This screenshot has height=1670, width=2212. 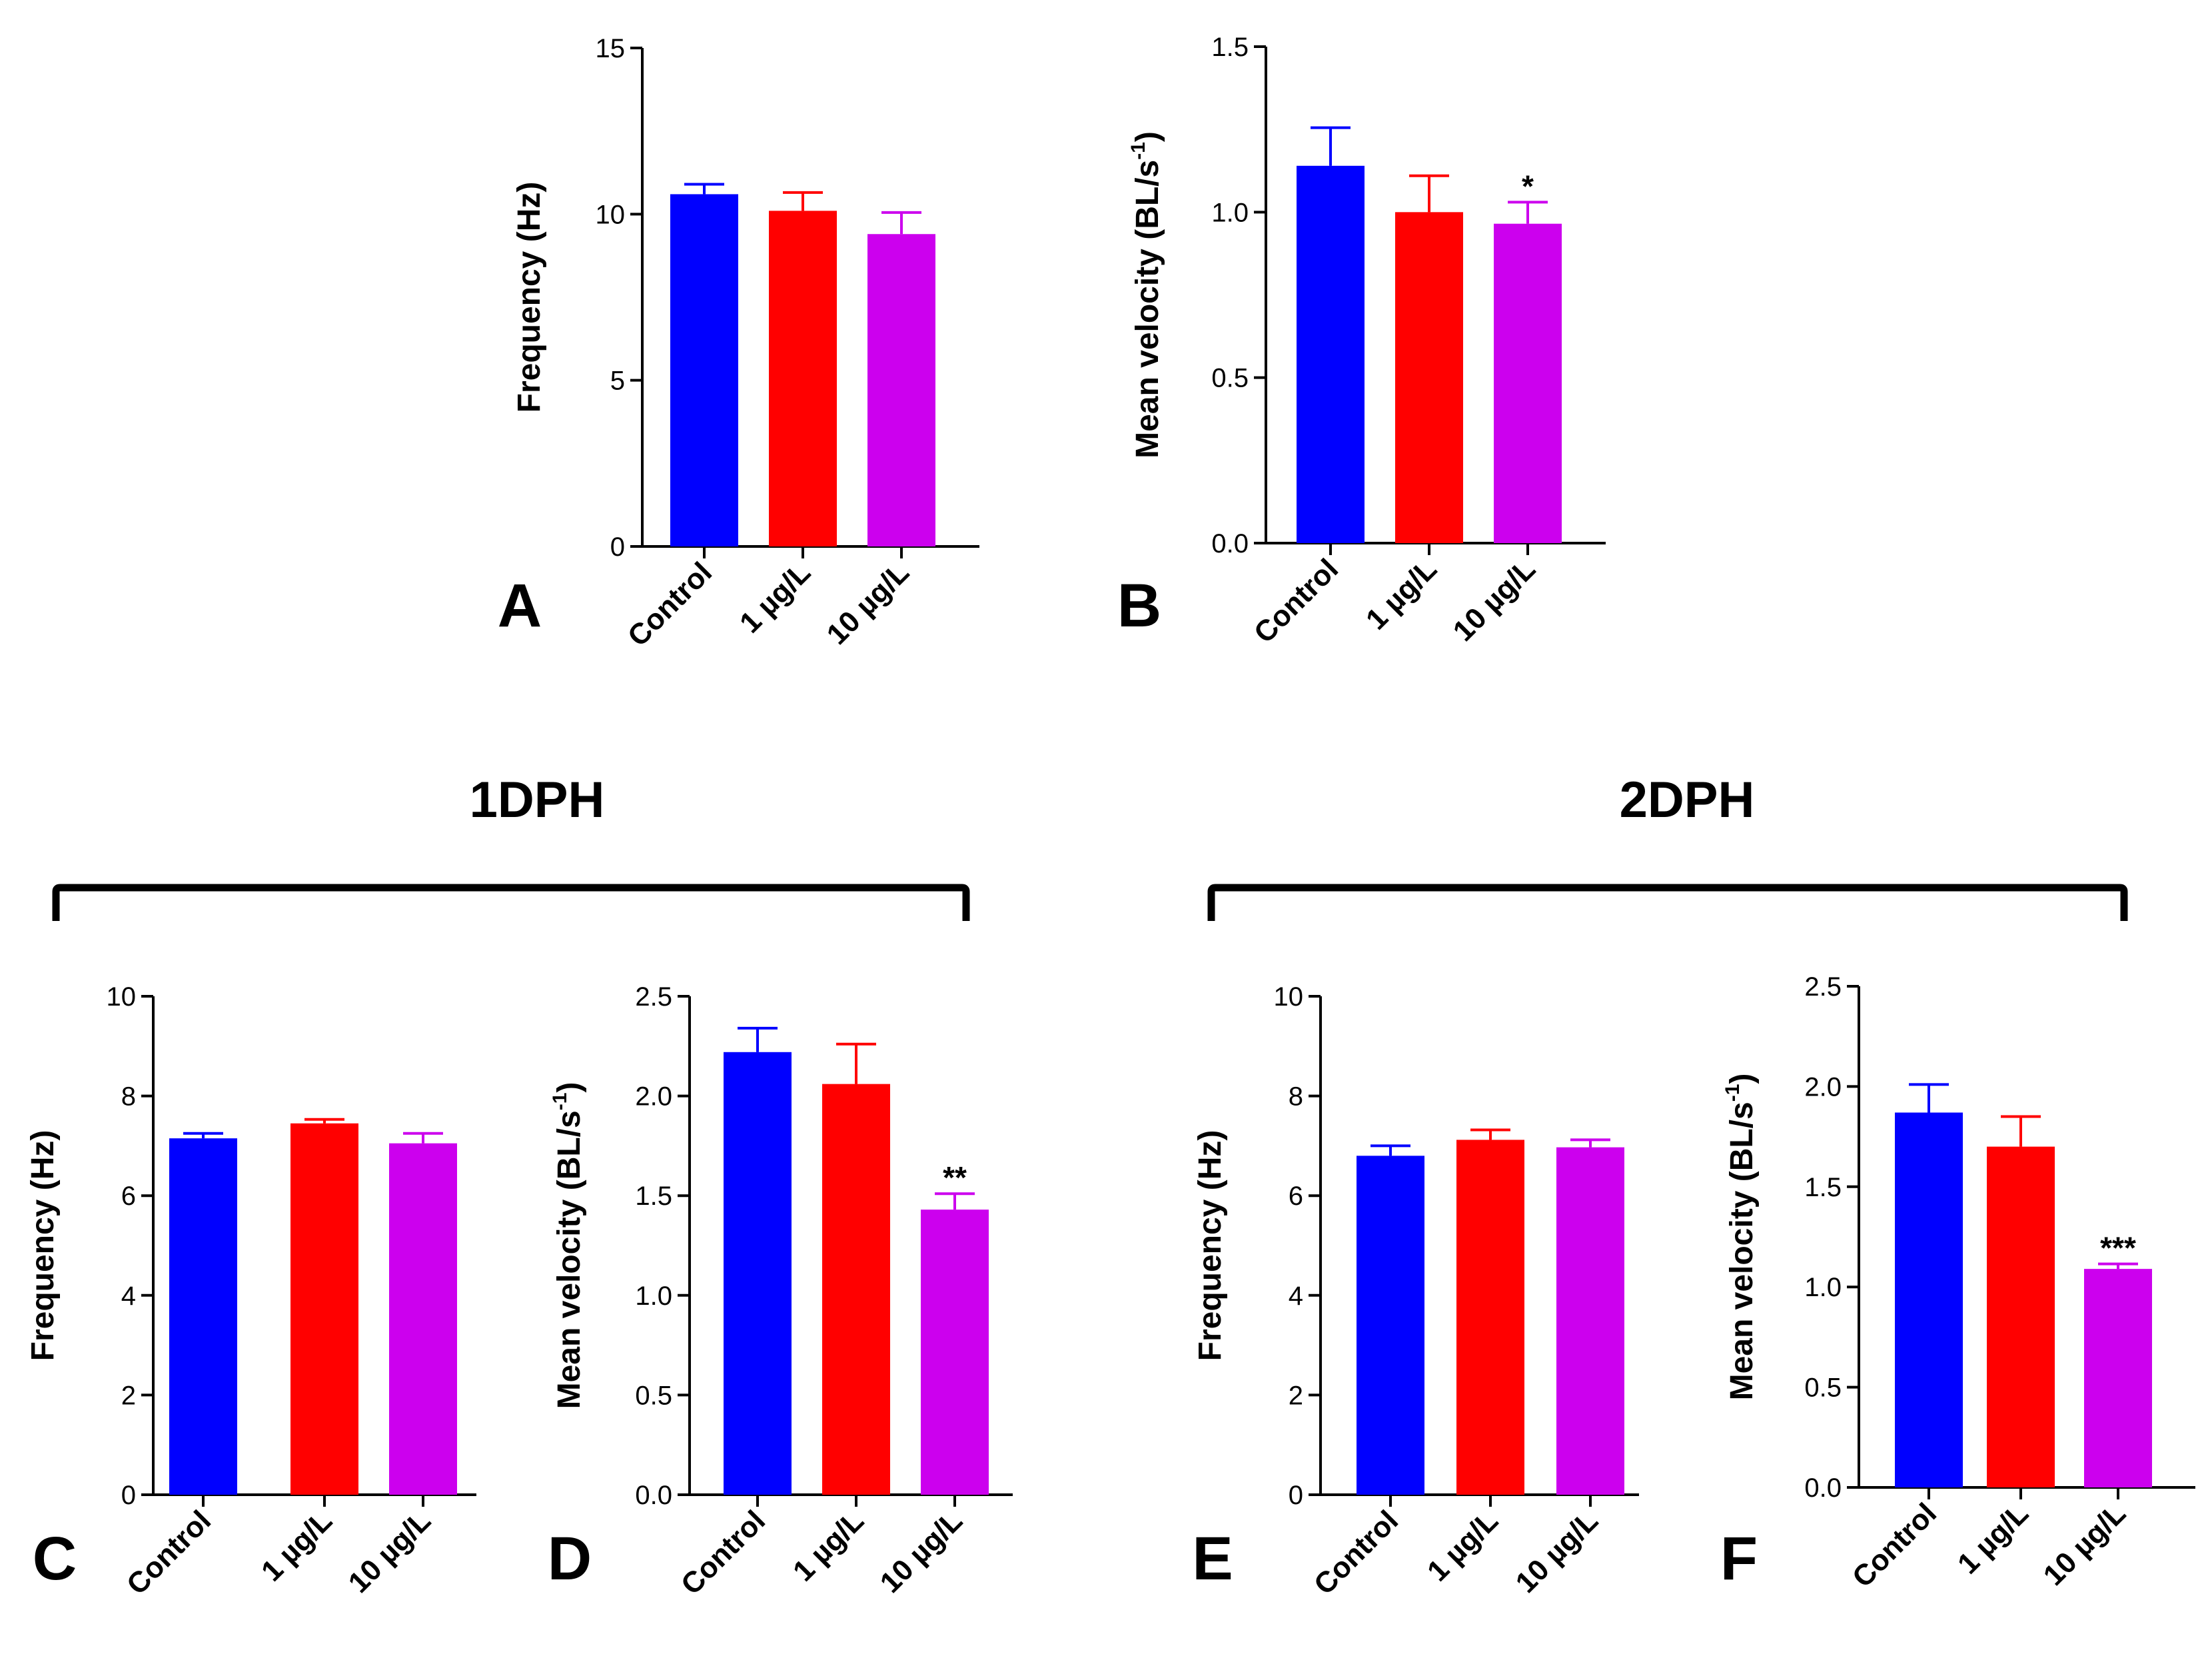 I want to click on significance-marker: **, so click(x=955, y=1177).